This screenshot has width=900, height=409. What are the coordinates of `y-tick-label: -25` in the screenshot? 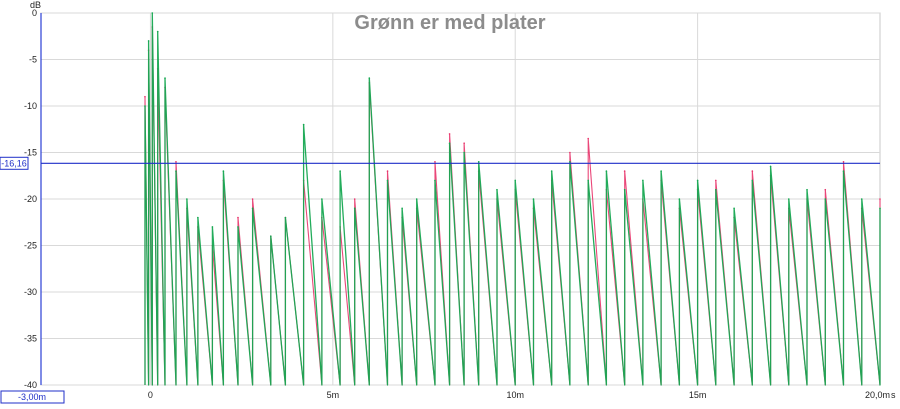 It's located at (30, 246).